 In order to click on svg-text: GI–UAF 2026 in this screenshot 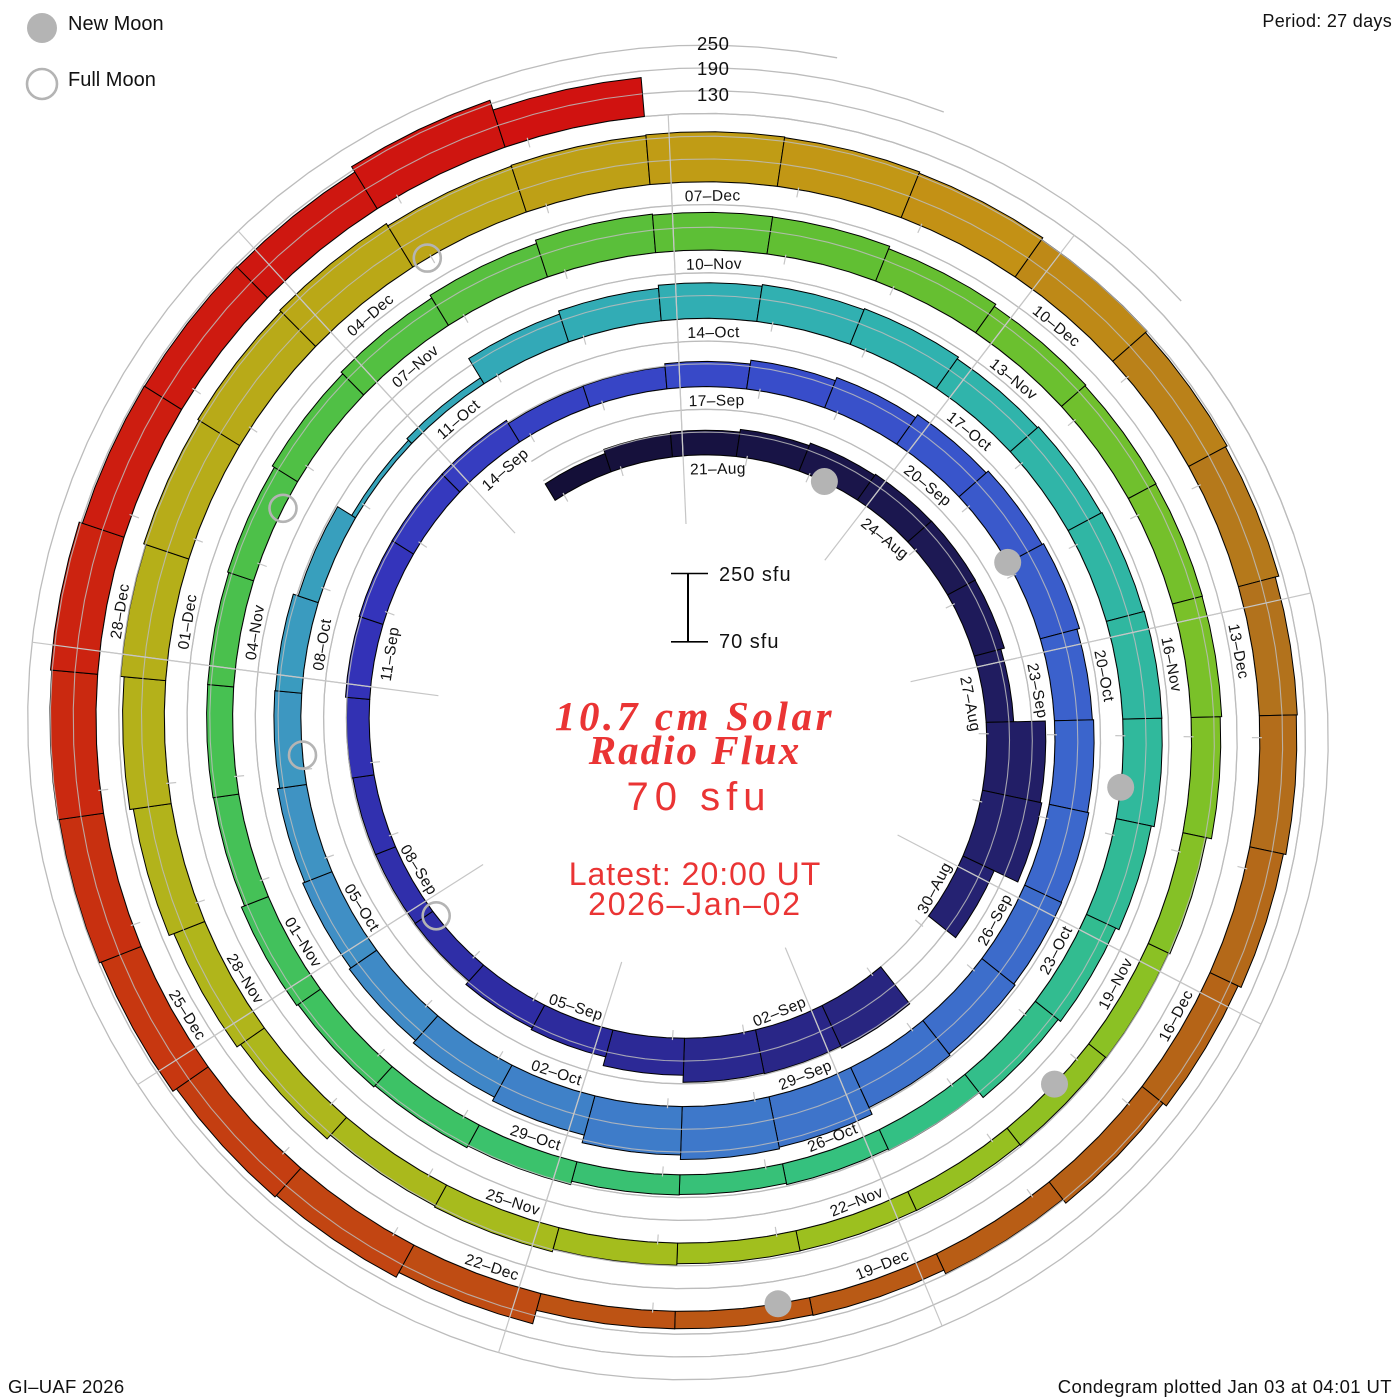, I will do `click(66, 1386)`.